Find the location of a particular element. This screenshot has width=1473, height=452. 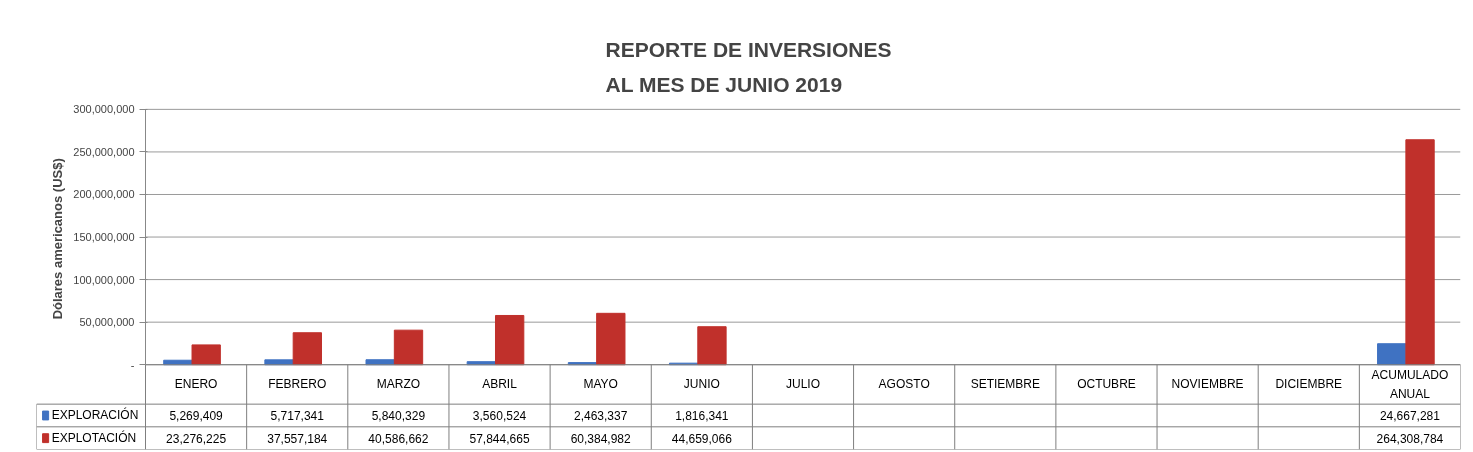

y-tick-label: - is located at coordinates (132, 364).